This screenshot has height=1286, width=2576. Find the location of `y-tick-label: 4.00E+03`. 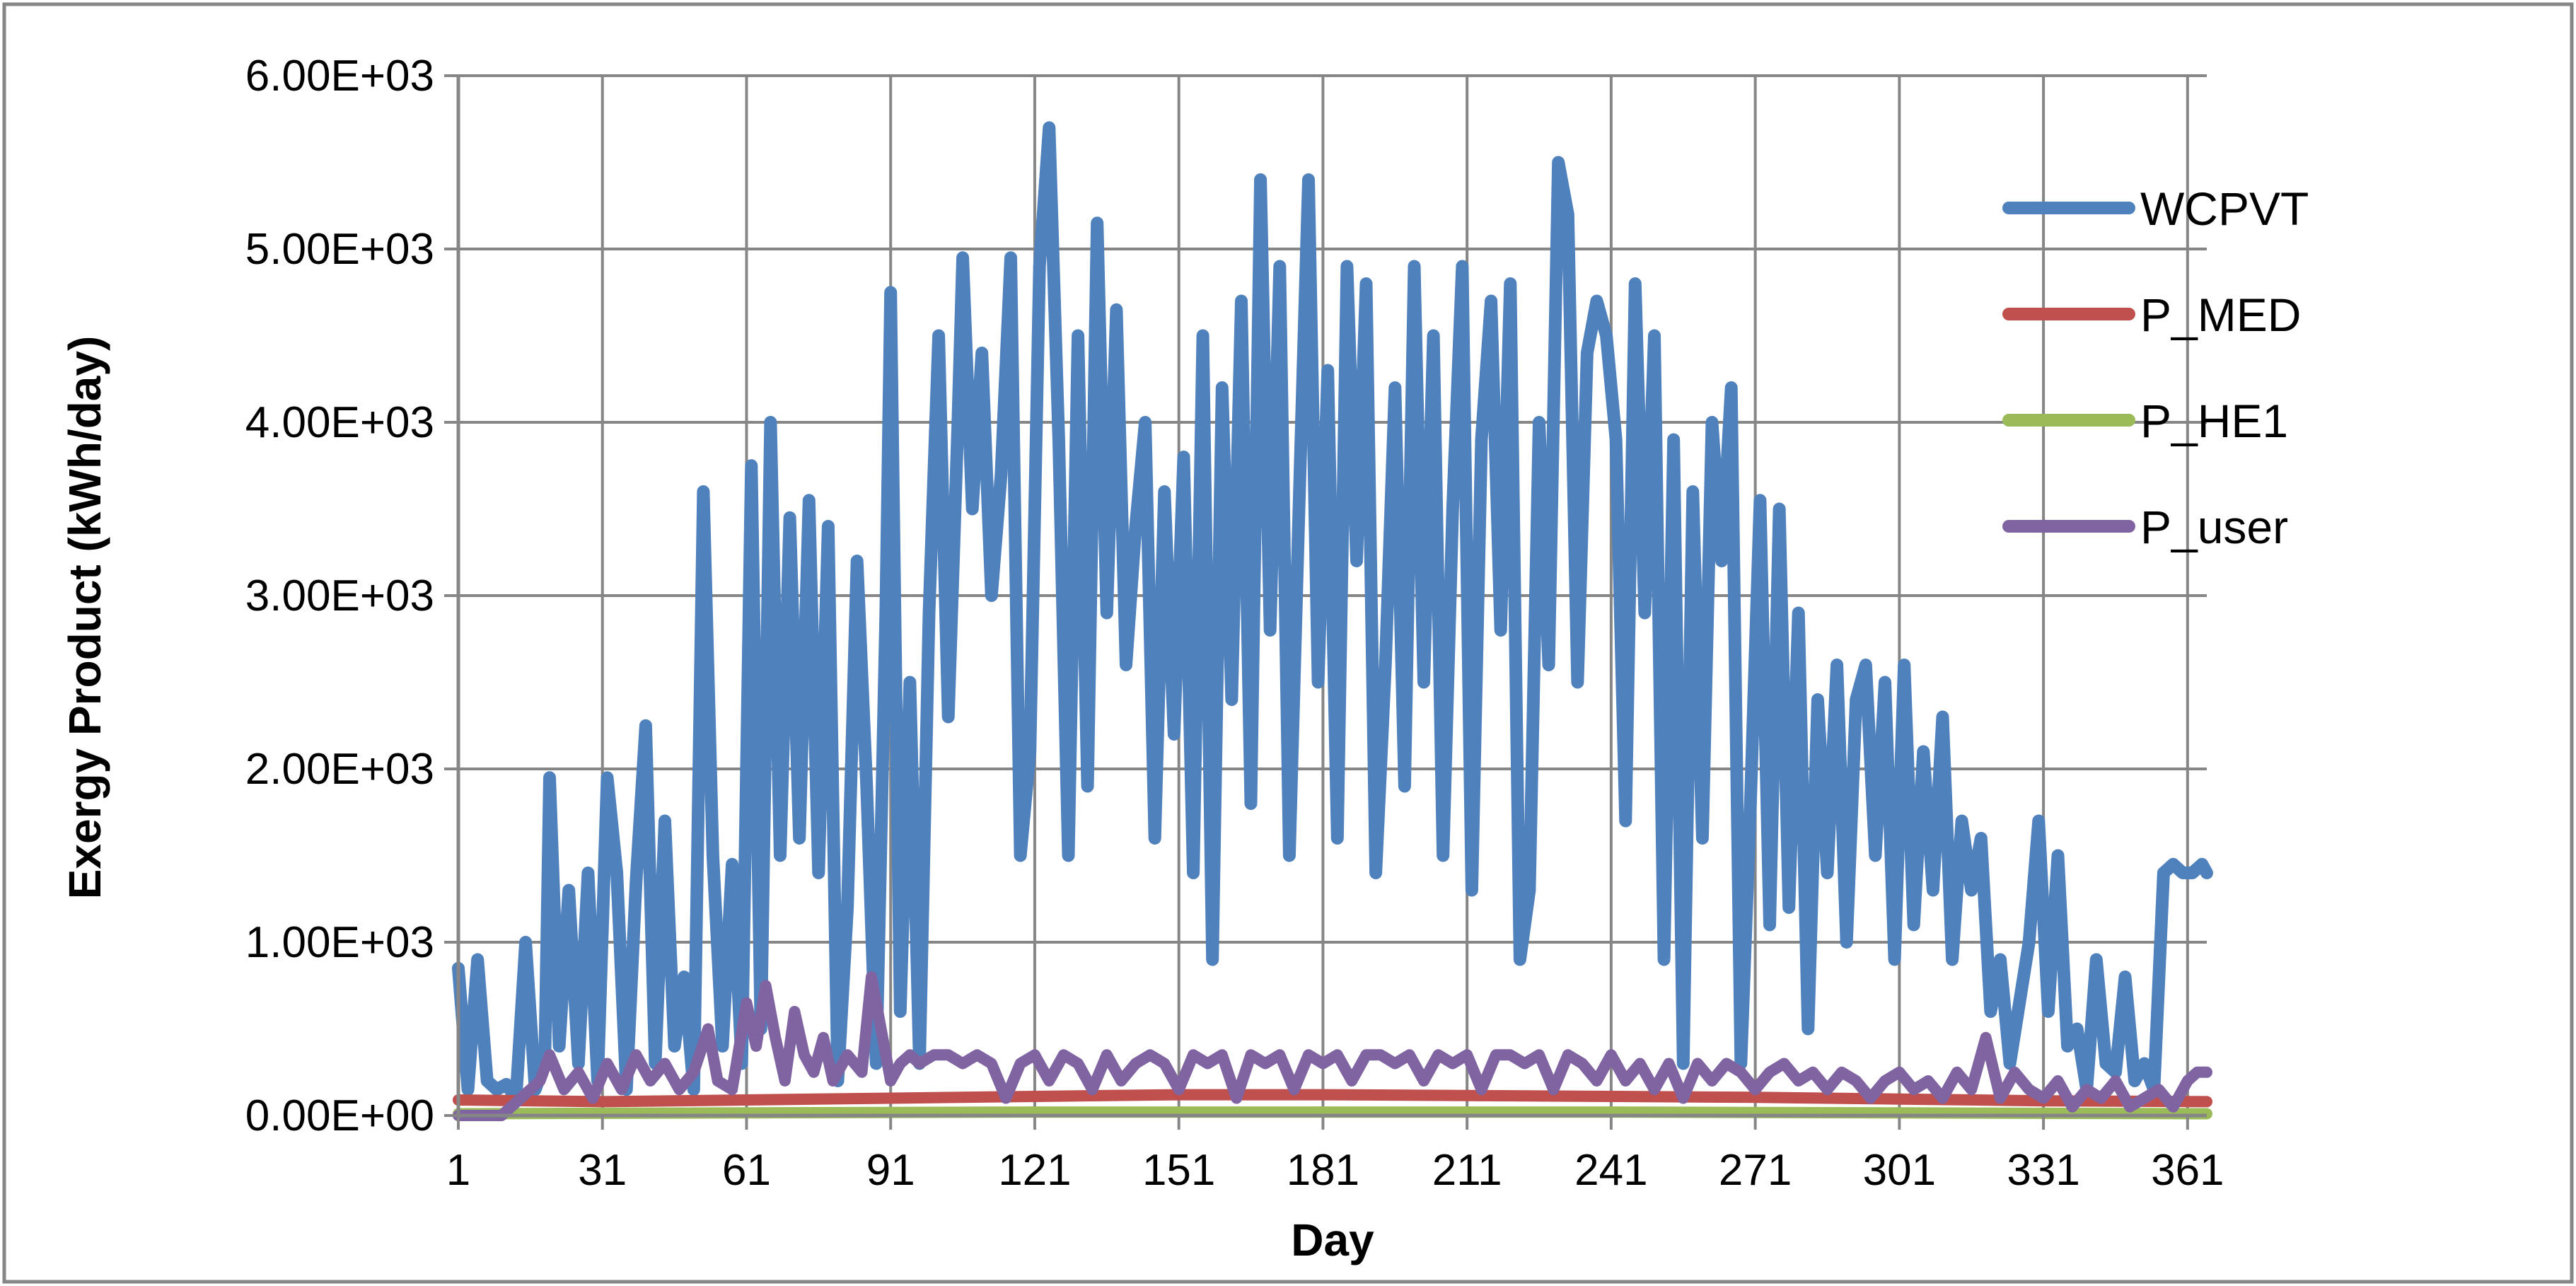

y-tick-label: 4.00E+03 is located at coordinates (339, 422).